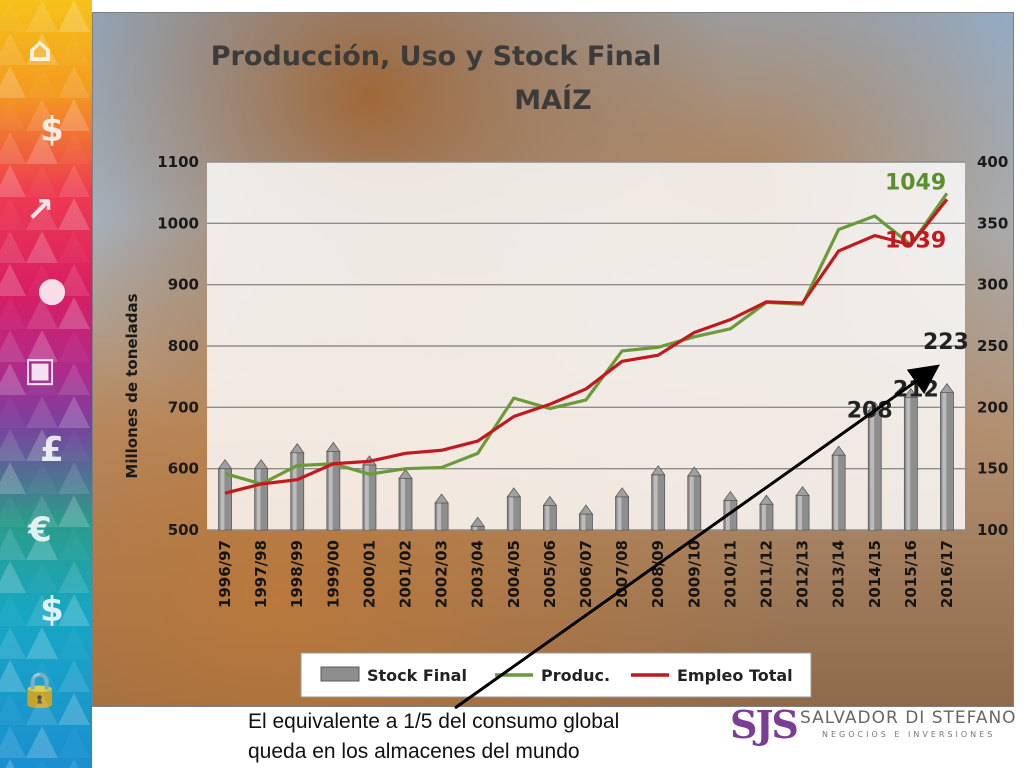 The height and width of the screenshot is (768, 1024). Describe the element at coordinates (261, 574) in the screenshot. I see `x-tick-label: 1997/98` at that location.